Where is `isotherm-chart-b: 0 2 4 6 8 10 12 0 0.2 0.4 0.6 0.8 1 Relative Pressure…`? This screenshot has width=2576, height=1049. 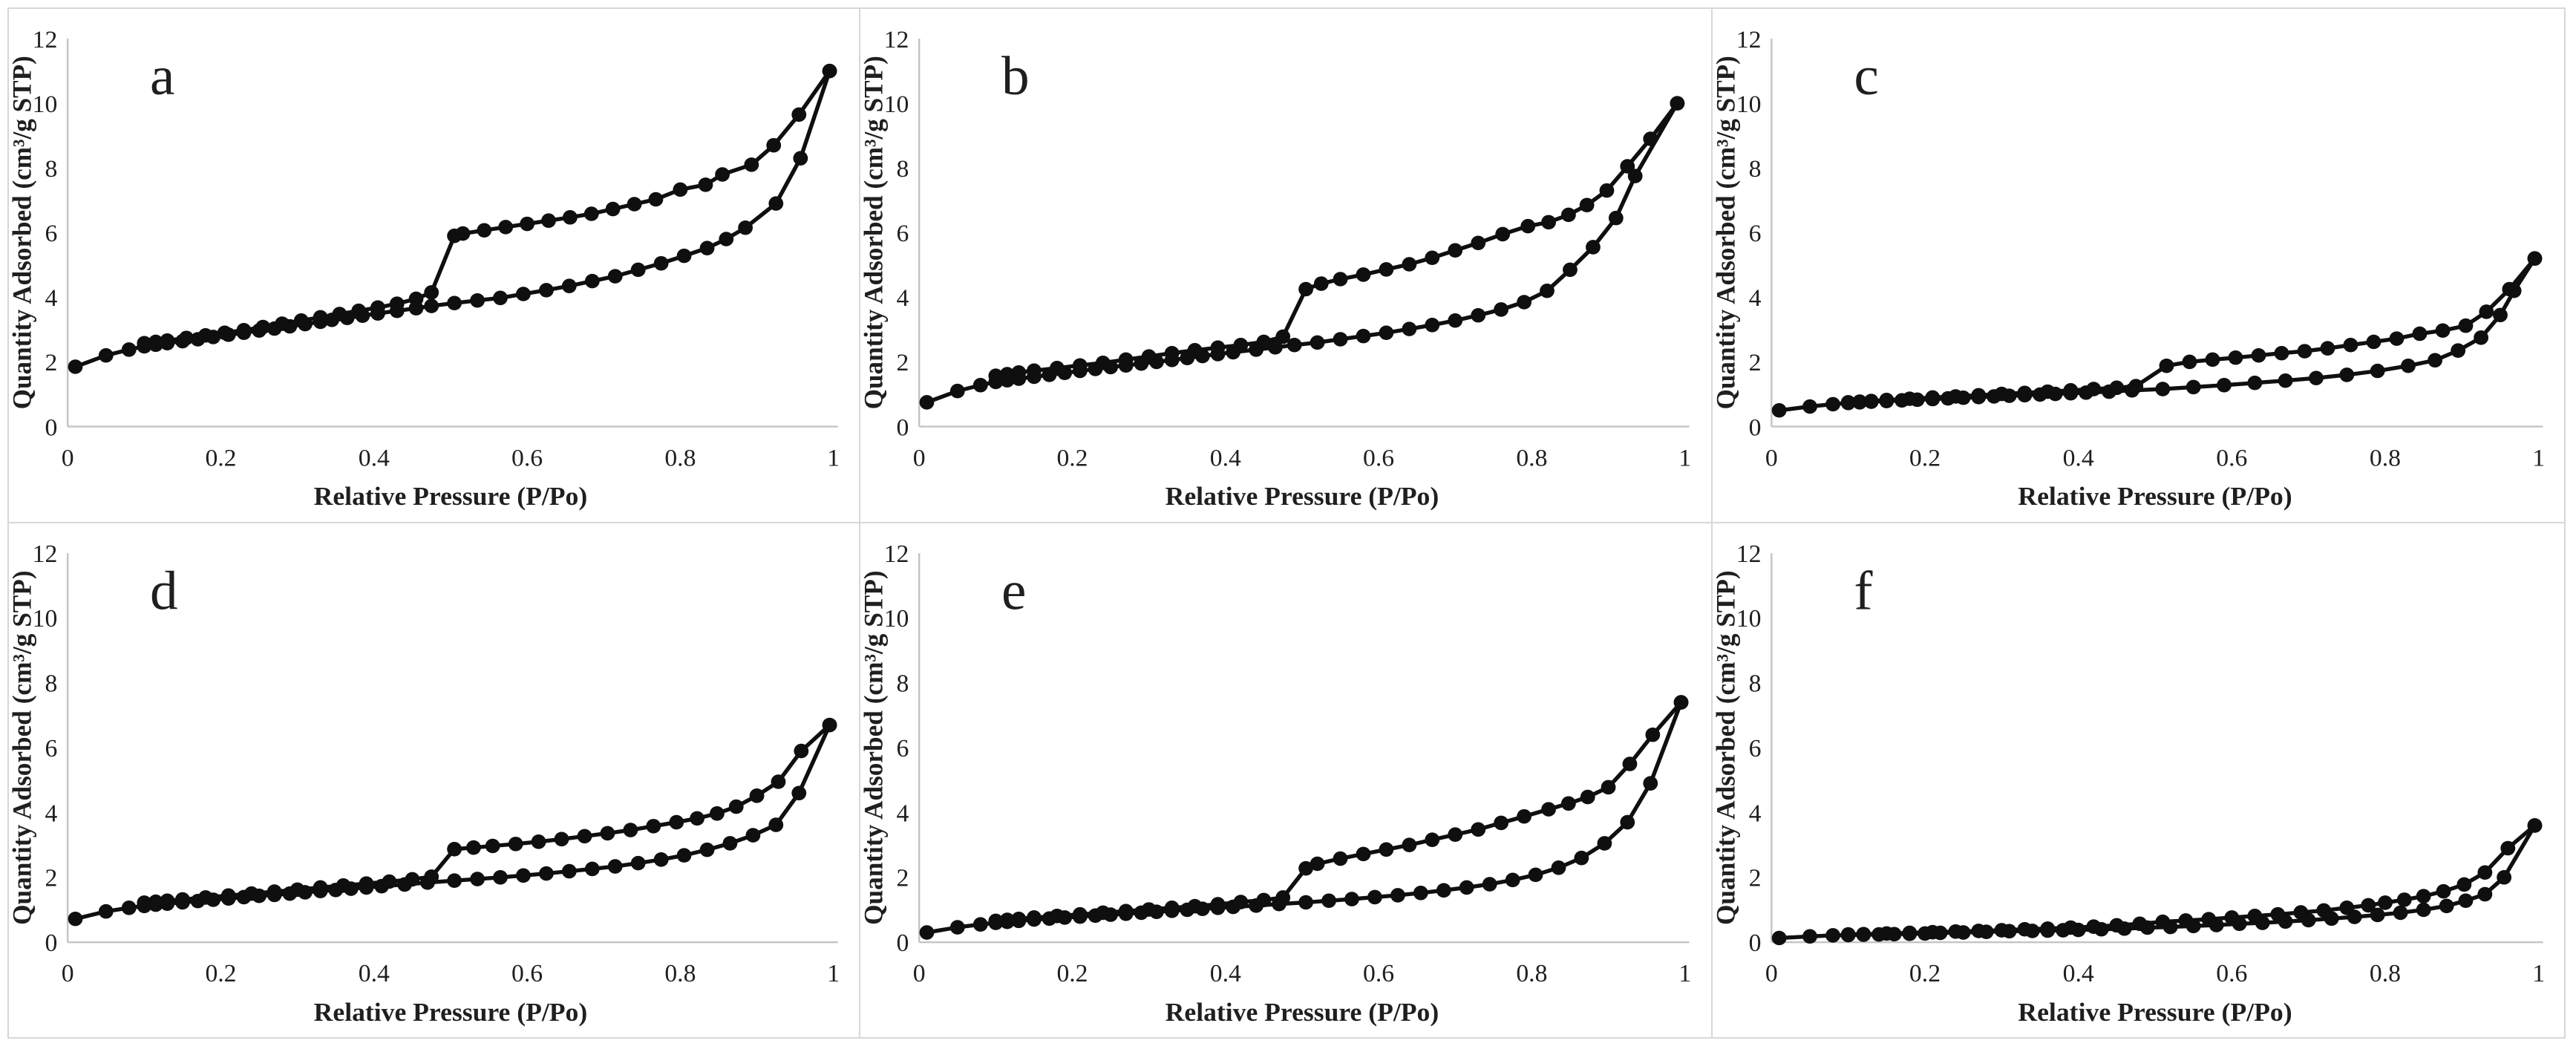
isotherm-chart-b: 0 2 4 6 8 10 12 0 0.2 0.4 0.6 0.8 1 Relative Pressure… is located at coordinates (1275, 268).